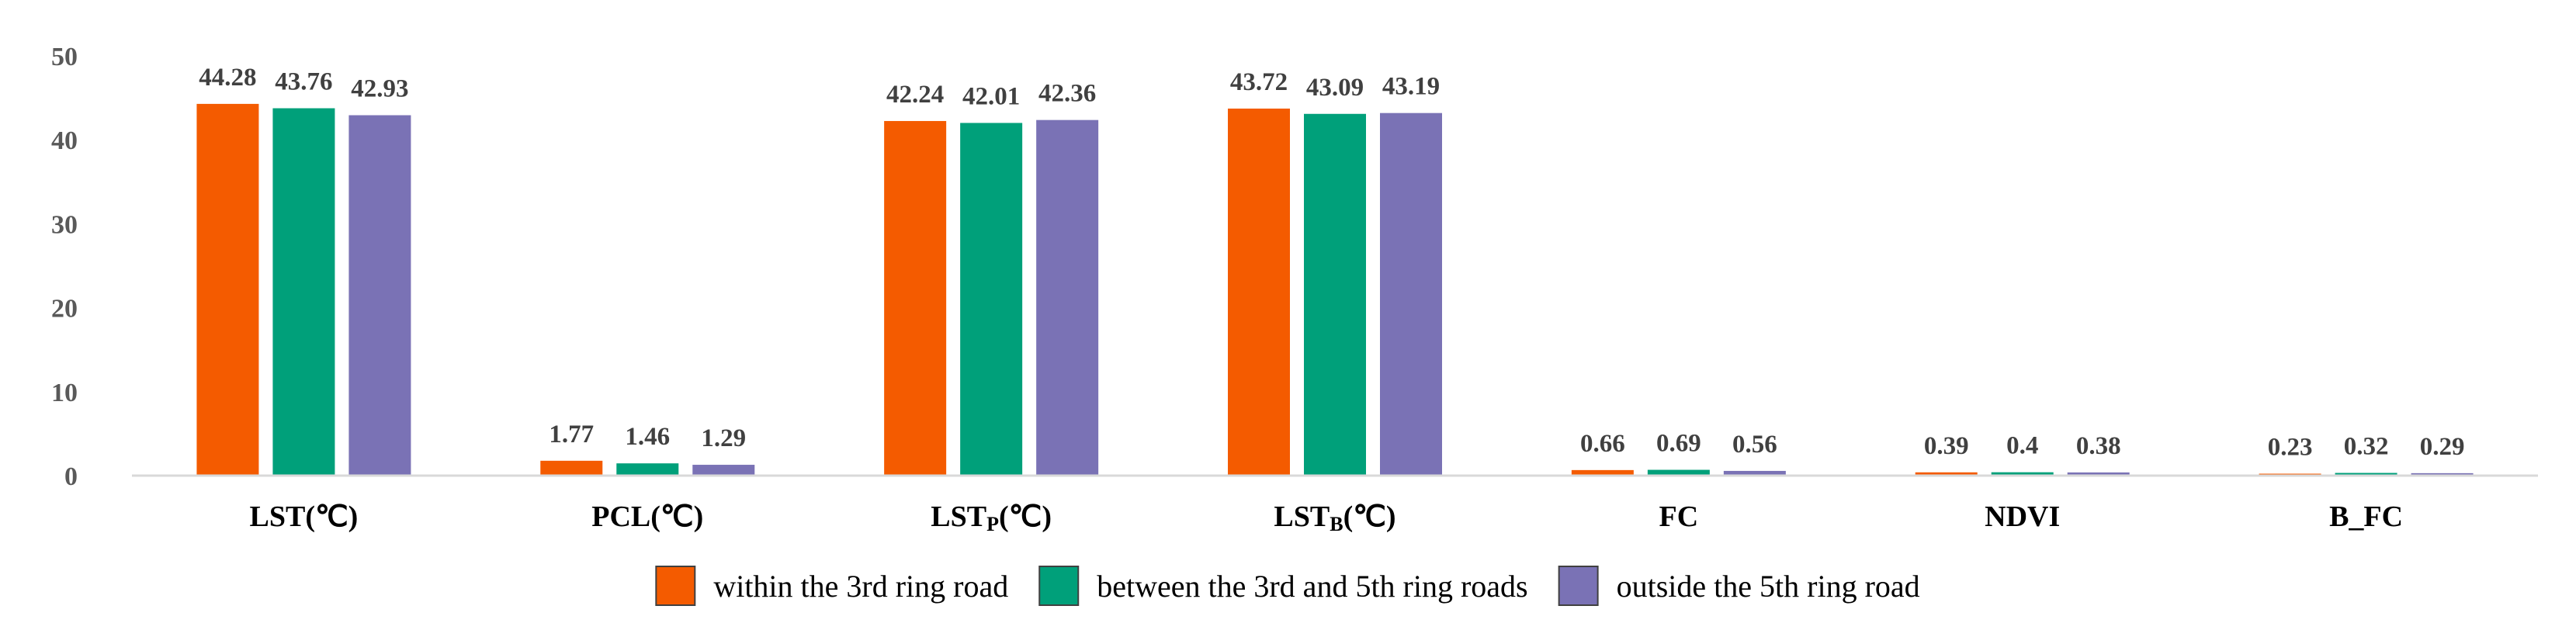 The image size is (2576, 637). I want to click on data-label: 42.01, so click(991, 96).